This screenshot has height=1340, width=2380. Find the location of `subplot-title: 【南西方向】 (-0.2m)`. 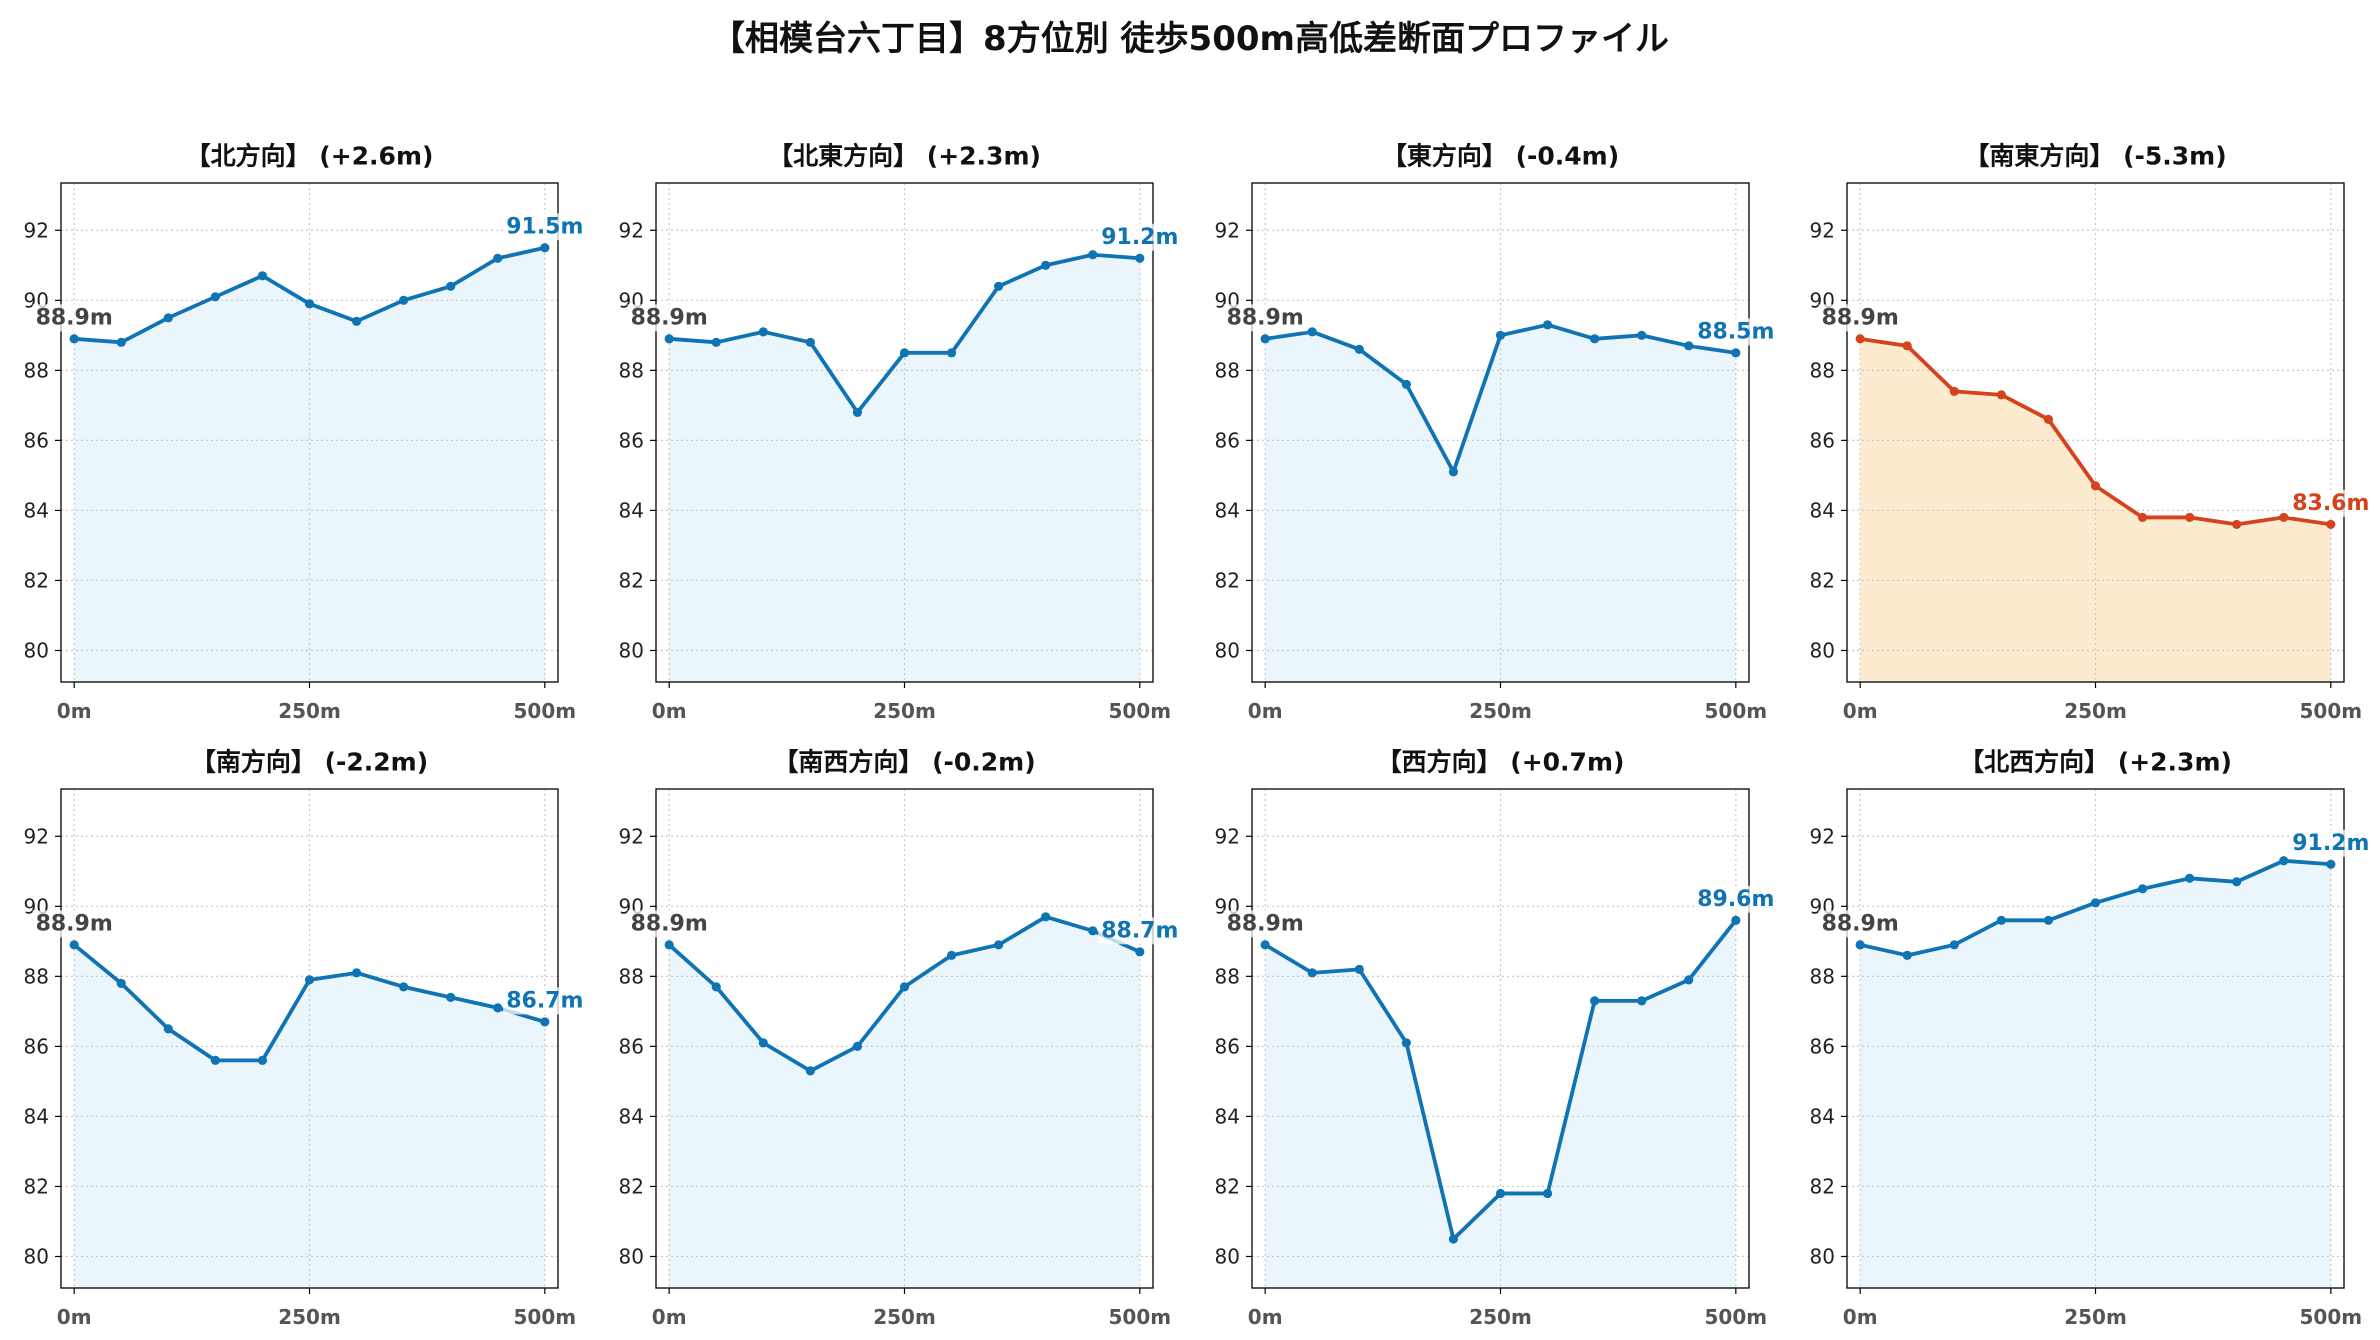

subplot-title: 【南西方向】 (-0.2m) is located at coordinates (904, 762).